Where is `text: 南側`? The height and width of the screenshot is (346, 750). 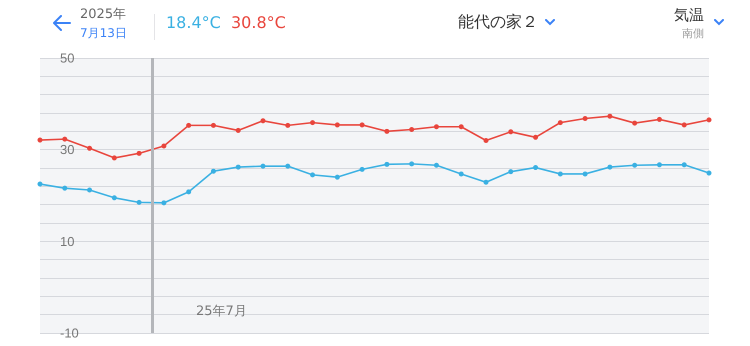
text: 南側 is located at coordinates (693, 33).